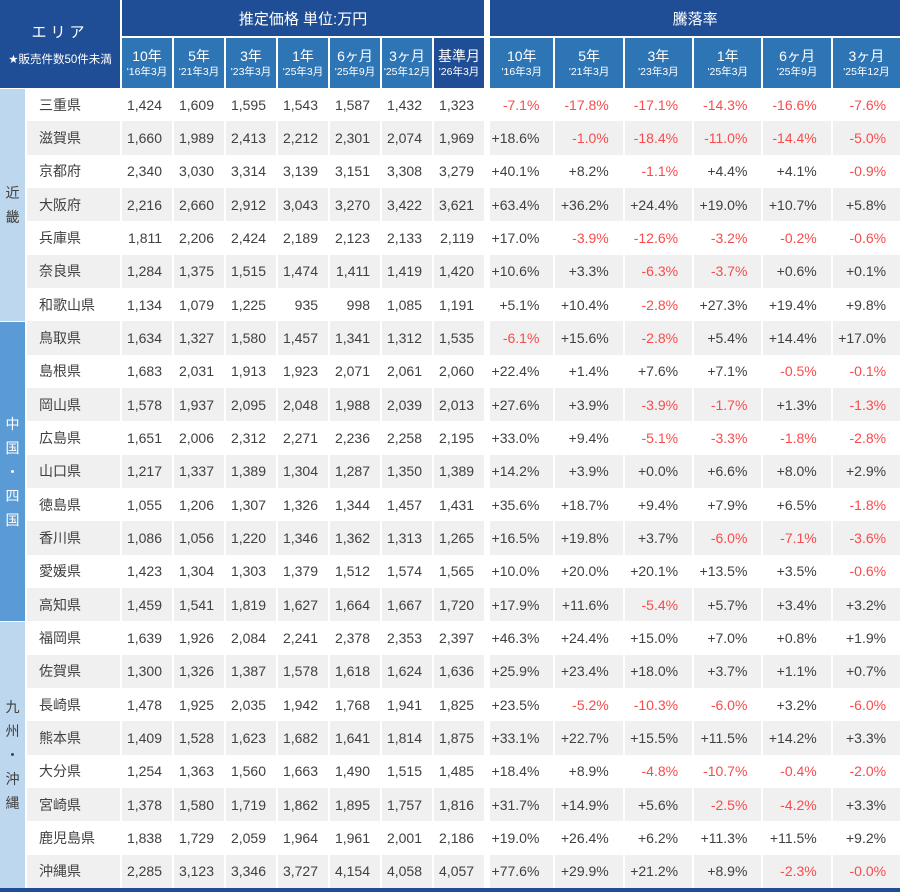 This screenshot has width=900, height=892. Describe the element at coordinates (73, 138) in the screenshot. I see `prefecture-cell: 滋賀県` at that location.